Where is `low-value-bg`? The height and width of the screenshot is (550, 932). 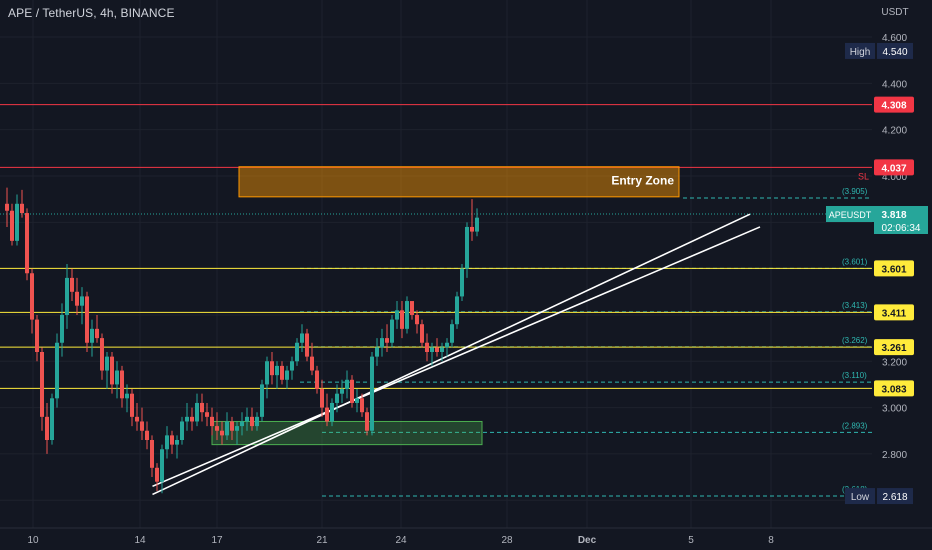
low-value-bg is located at coordinates (895, 496).